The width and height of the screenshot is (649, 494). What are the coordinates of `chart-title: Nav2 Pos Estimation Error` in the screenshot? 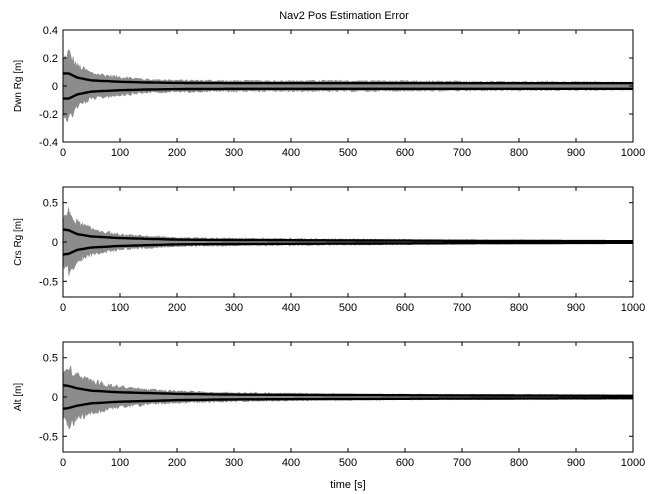 It's located at (344, 16).